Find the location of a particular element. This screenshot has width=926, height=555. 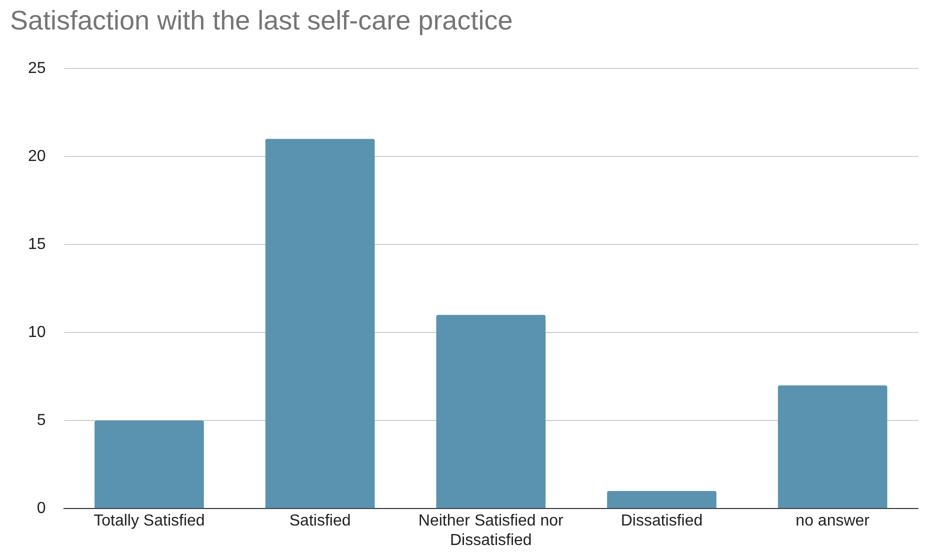

x-tick-label: Totally Satisfied is located at coordinates (149, 521).